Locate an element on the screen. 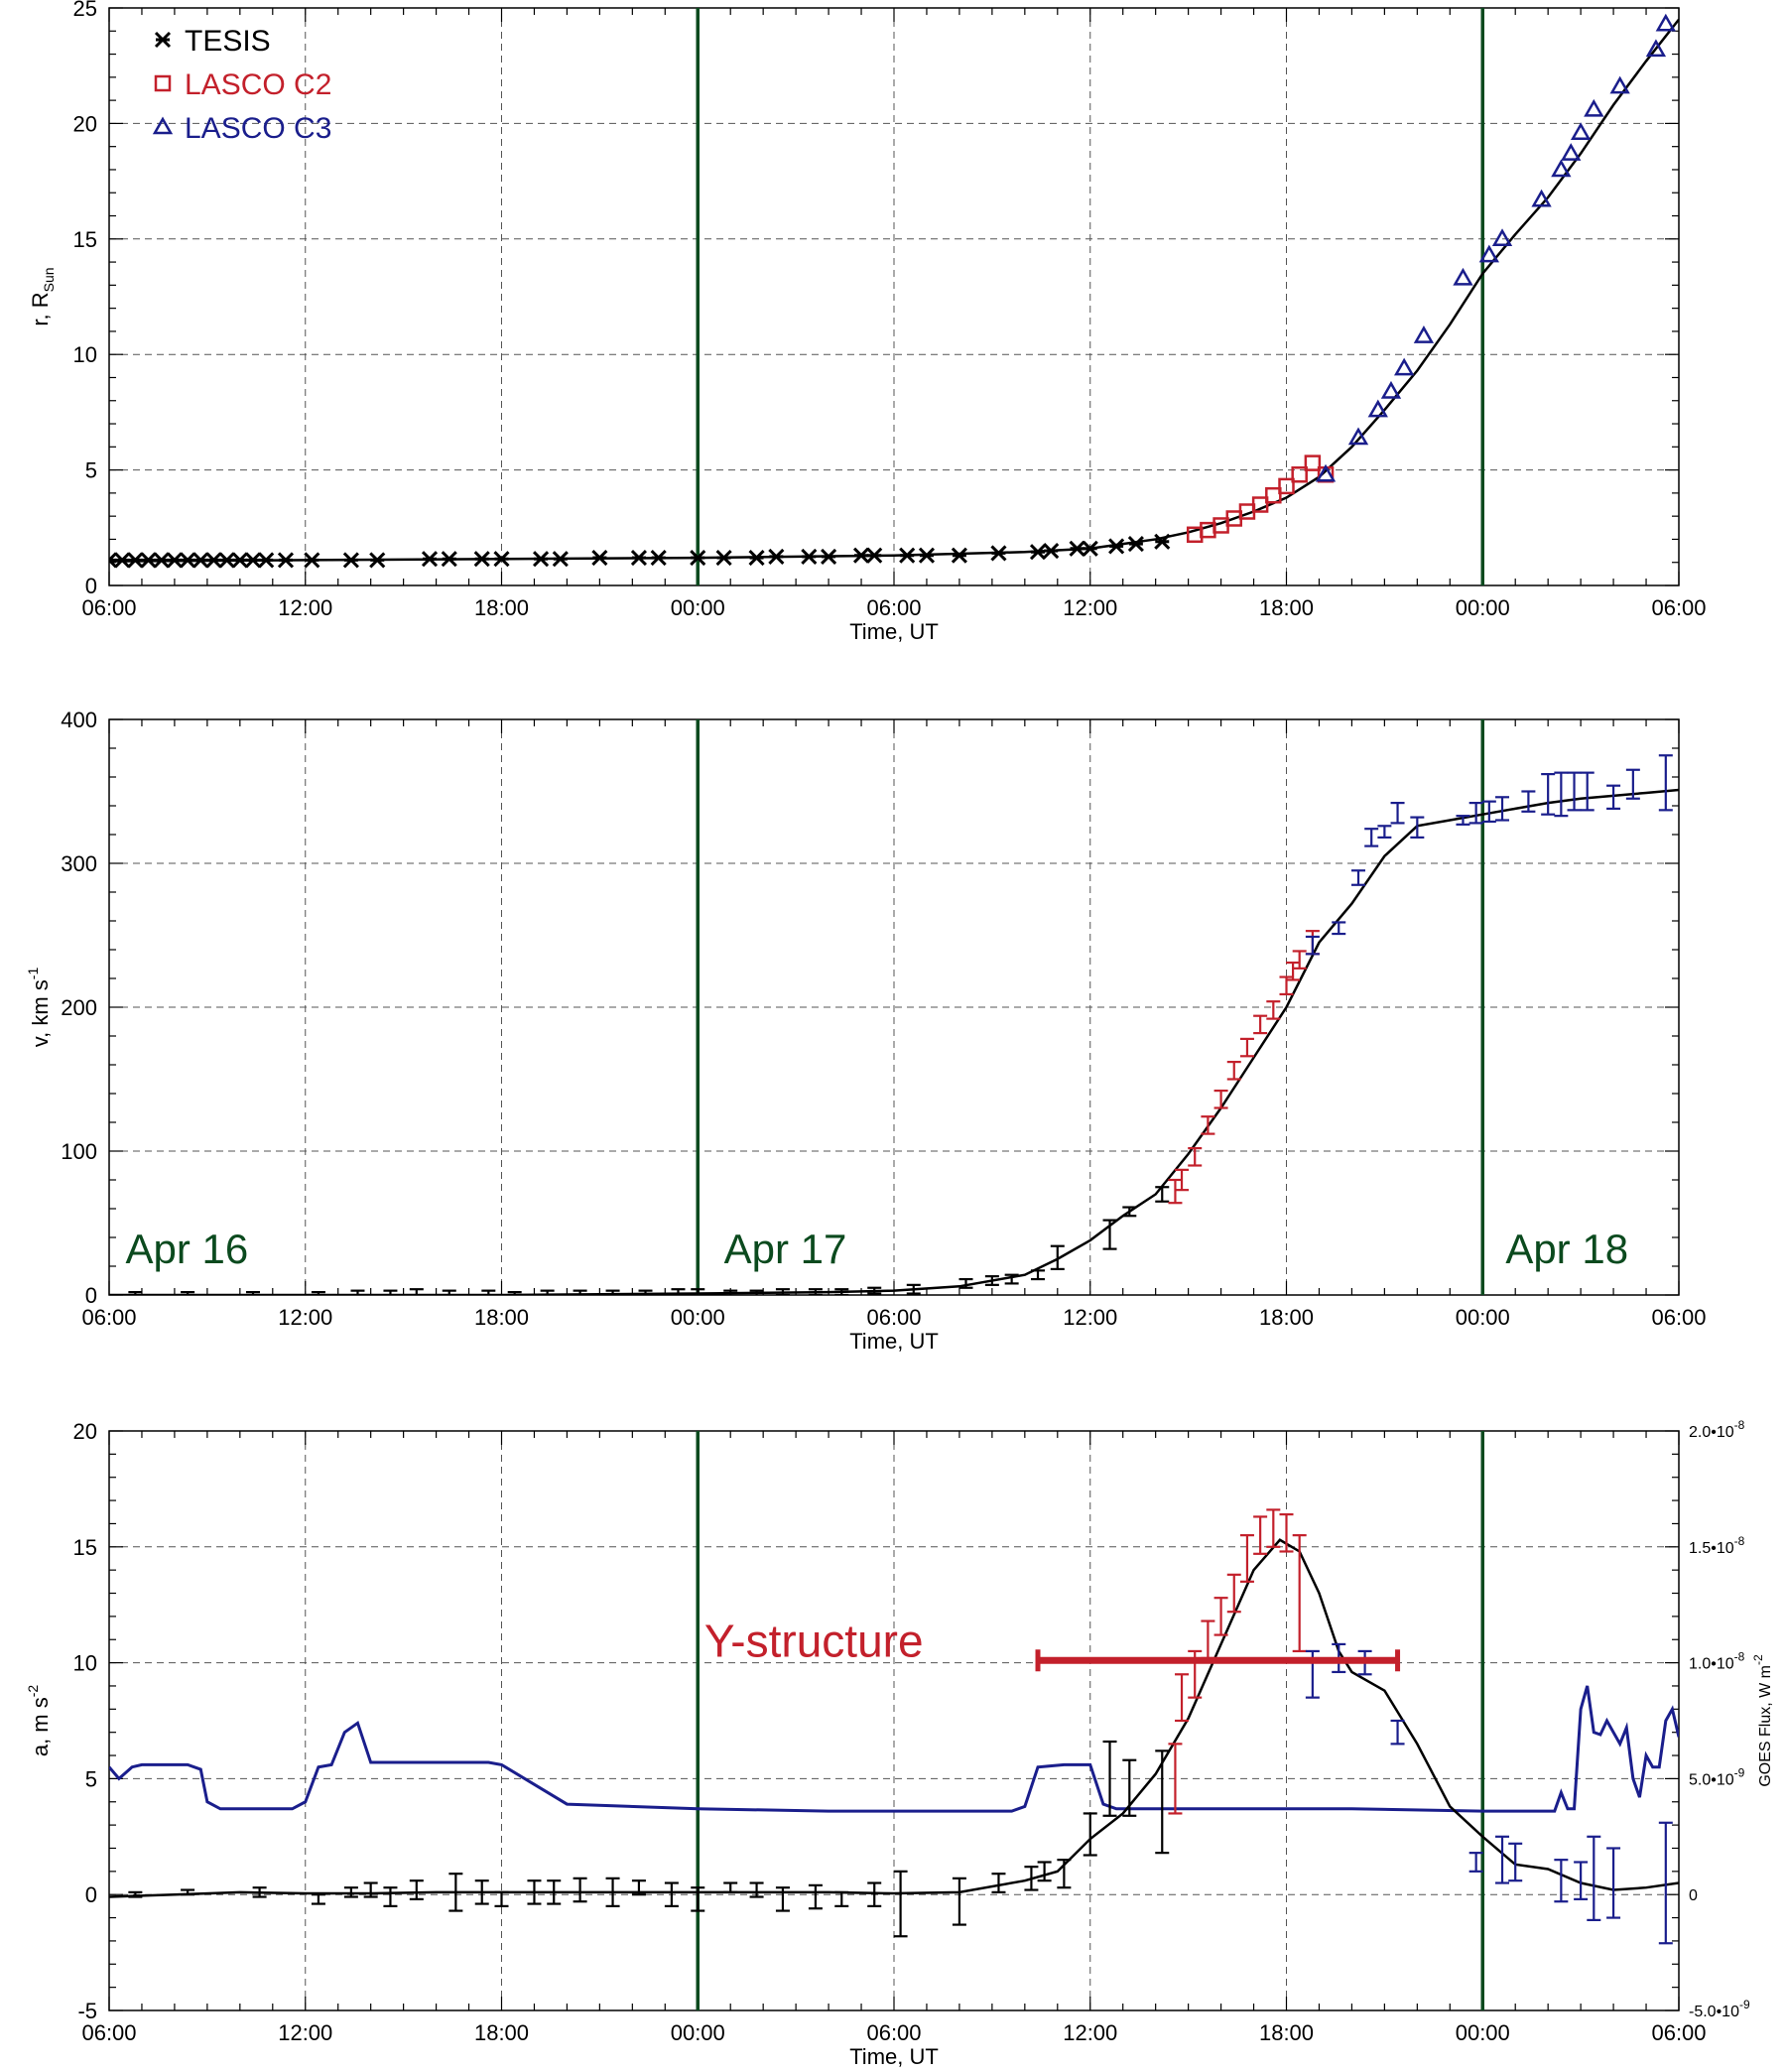 Image resolution: width=1786 pixels, height=2072 pixels. y-tick-label: 15 is located at coordinates (85, 1548).